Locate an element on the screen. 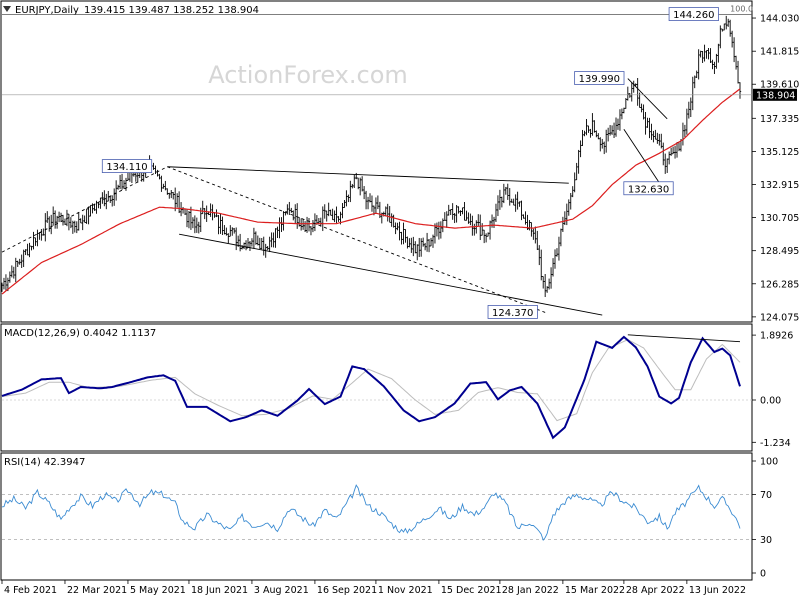 This screenshot has width=800, height=600. price-tick-label: 139.610 is located at coordinates (779, 85).